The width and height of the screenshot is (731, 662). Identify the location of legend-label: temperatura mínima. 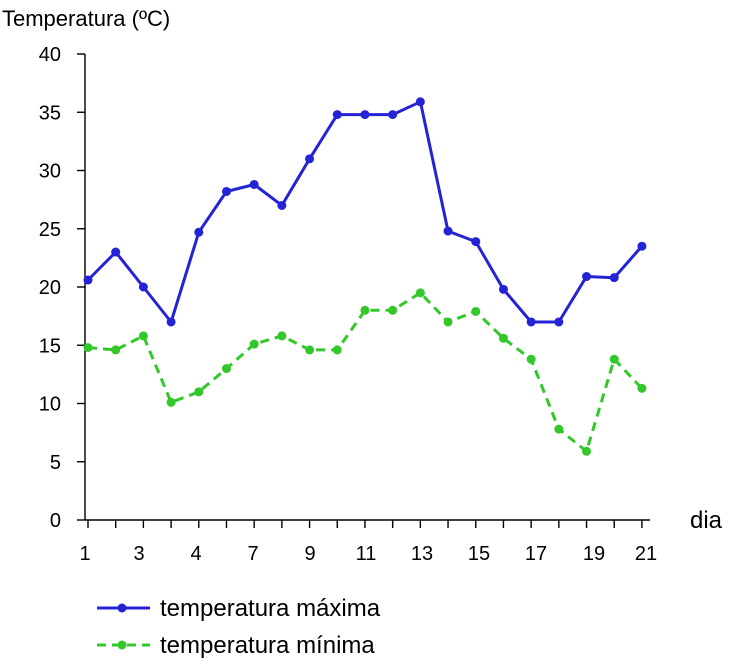
(267, 645).